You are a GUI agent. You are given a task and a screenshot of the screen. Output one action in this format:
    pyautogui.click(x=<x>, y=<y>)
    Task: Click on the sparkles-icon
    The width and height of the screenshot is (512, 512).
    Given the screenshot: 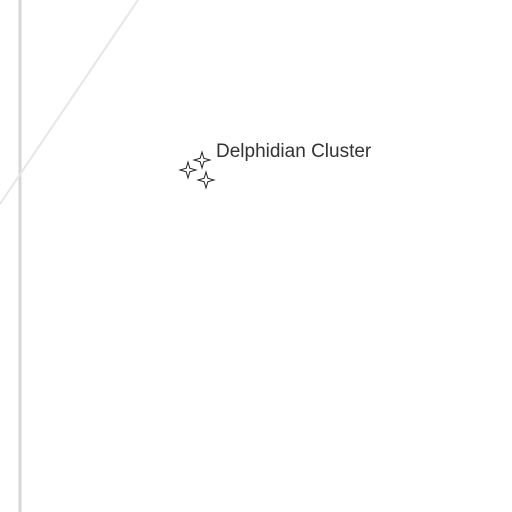 What is the action you would take?
    pyautogui.click(x=197, y=170)
    